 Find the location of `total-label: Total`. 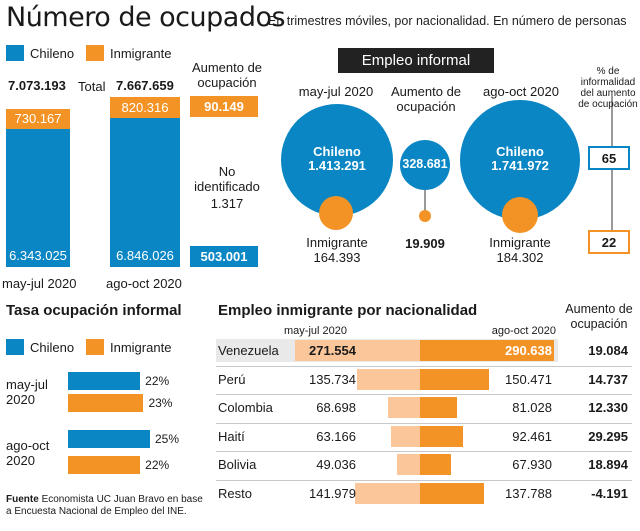

total-label: Total is located at coordinates (92, 86).